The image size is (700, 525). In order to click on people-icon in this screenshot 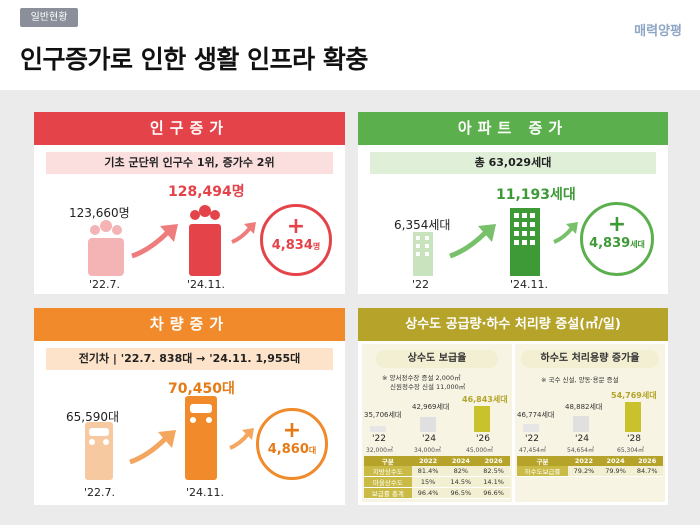, I will do `click(205, 240)`.